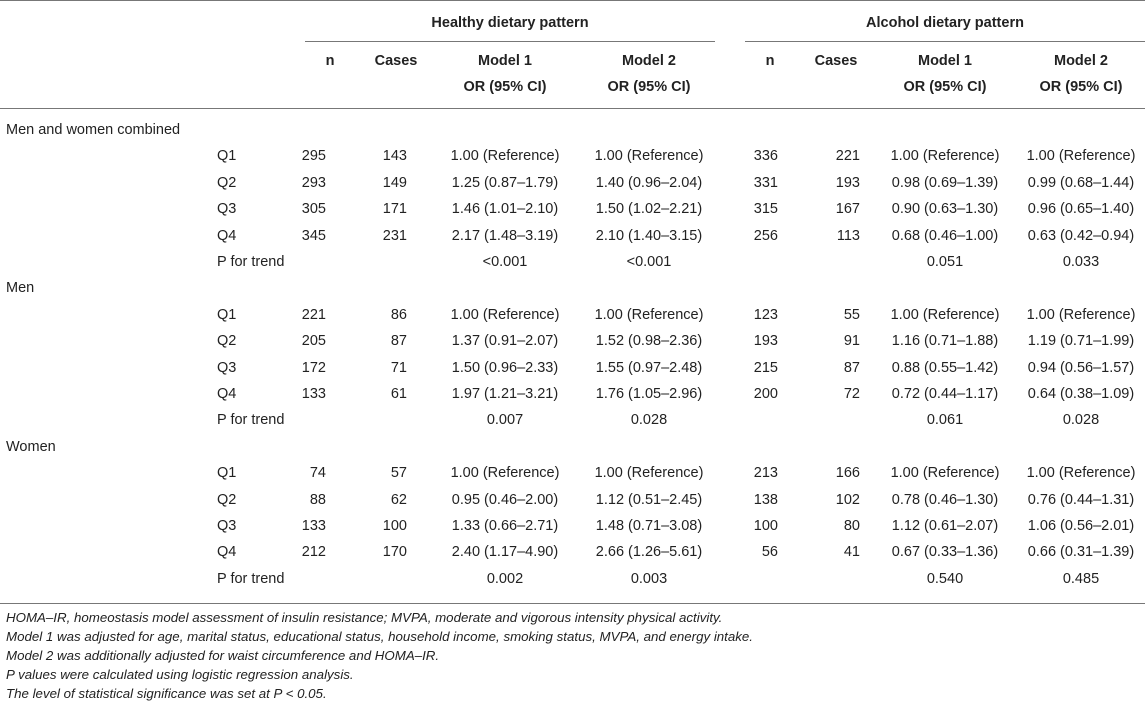 The image size is (1145, 711). What do you see at coordinates (765, 156) in the screenshot?
I see `alcohol-n: 336` at bounding box center [765, 156].